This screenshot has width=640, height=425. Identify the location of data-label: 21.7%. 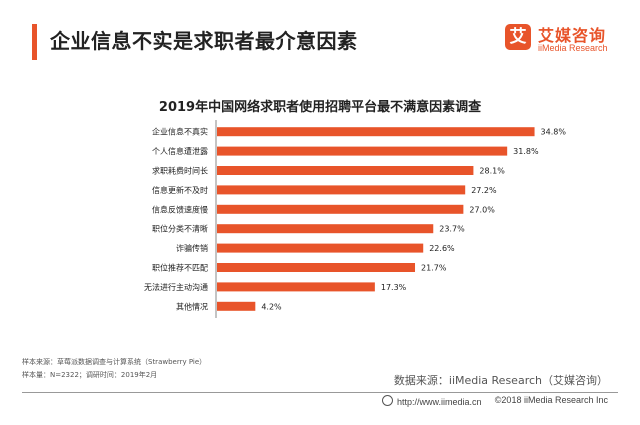
(434, 268).